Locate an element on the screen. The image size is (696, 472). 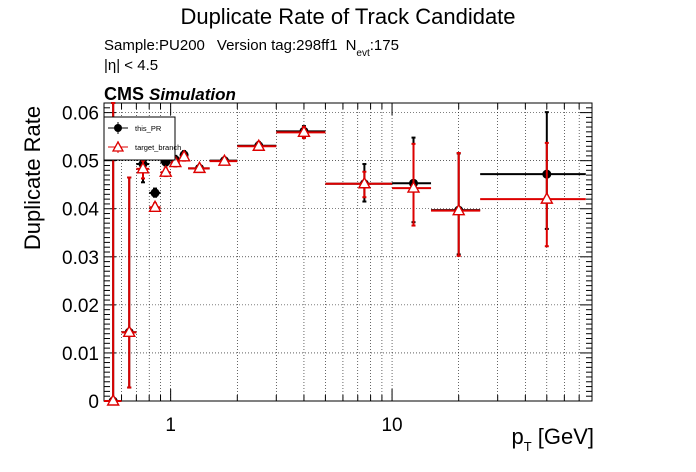
y-tick-label: 0.02 is located at coordinates (80, 306).